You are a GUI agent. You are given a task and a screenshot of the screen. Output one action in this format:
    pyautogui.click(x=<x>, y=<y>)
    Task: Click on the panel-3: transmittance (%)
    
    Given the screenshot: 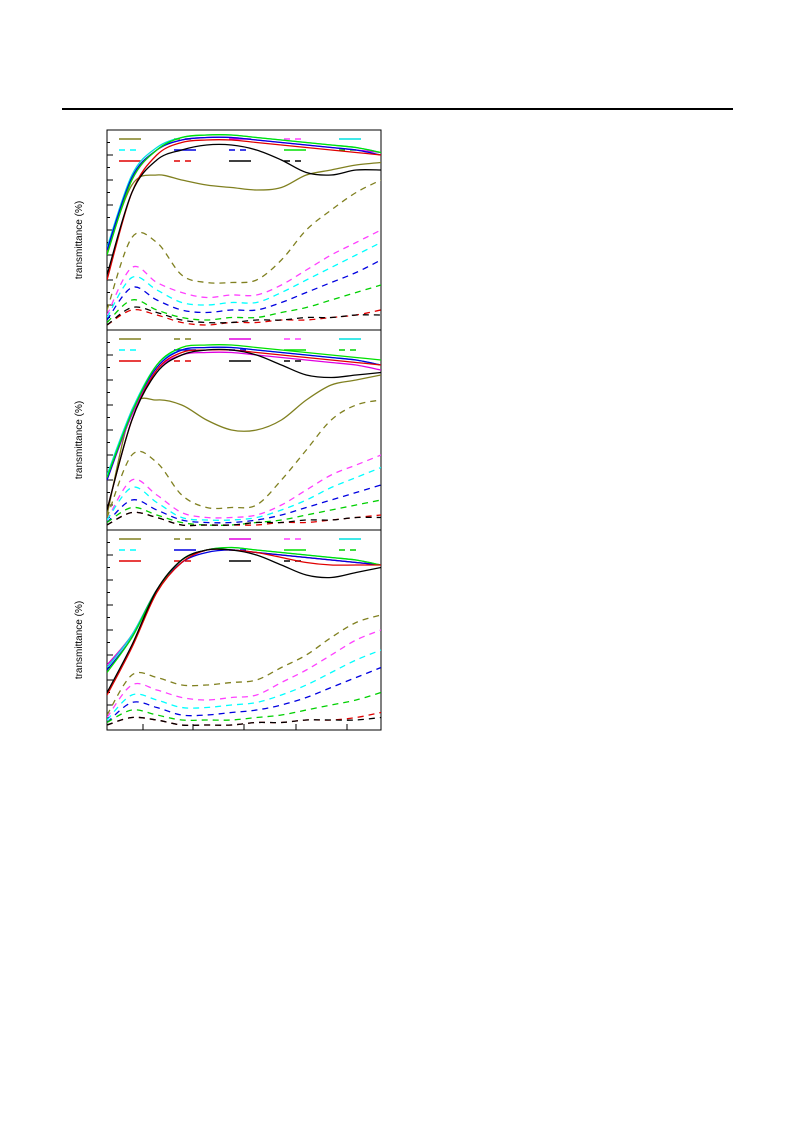 What is the action you would take?
    pyautogui.click(x=228, y=630)
    